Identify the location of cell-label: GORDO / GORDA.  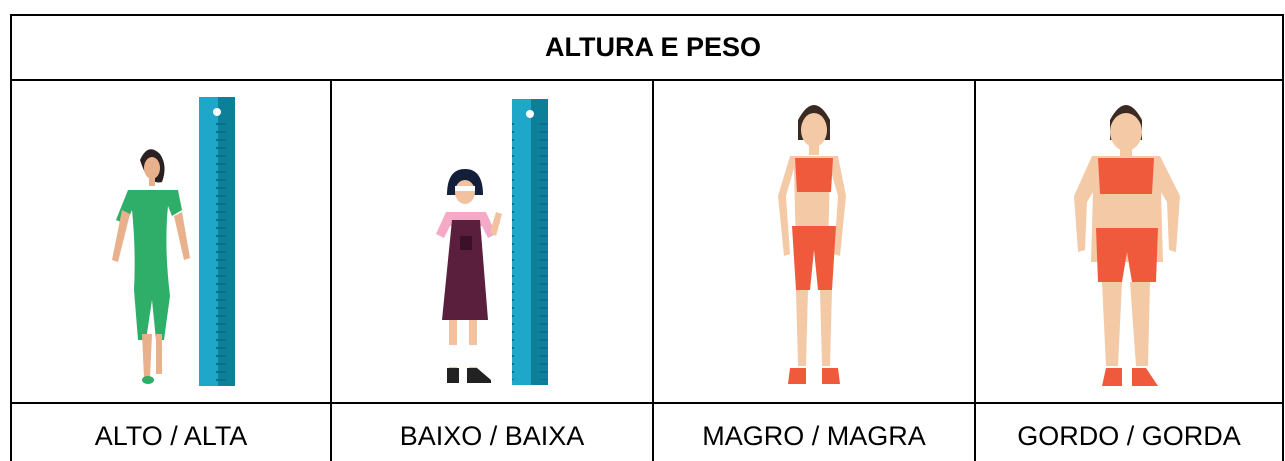
(1129, 436).